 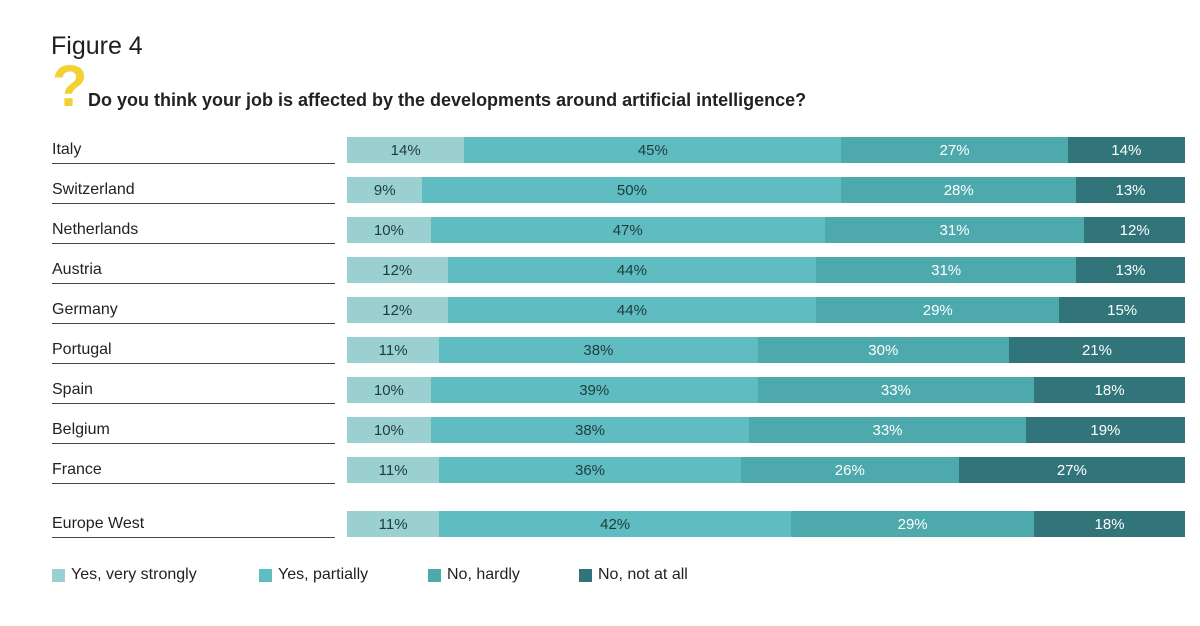 I want to click on stacked-bar: 10% 39% 33% 18%, so click(x=766, y=390).